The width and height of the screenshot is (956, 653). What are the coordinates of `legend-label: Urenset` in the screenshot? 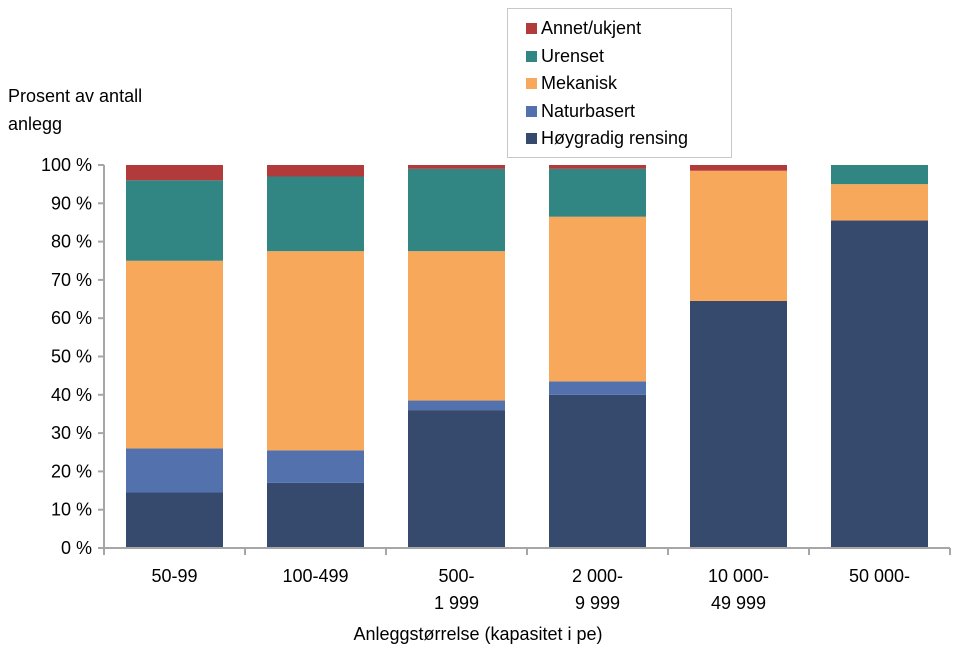 It's located at (573, 55).